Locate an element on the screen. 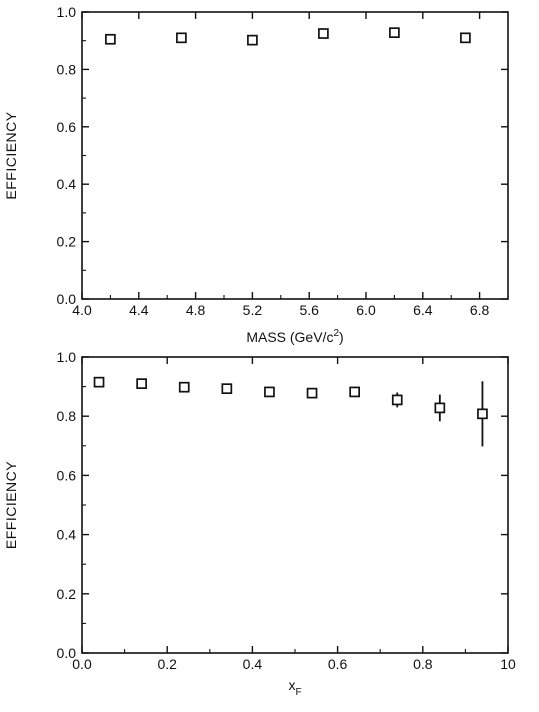  x-axis-title: MASS (GeV/c2) is located at coordinates (294, 336).